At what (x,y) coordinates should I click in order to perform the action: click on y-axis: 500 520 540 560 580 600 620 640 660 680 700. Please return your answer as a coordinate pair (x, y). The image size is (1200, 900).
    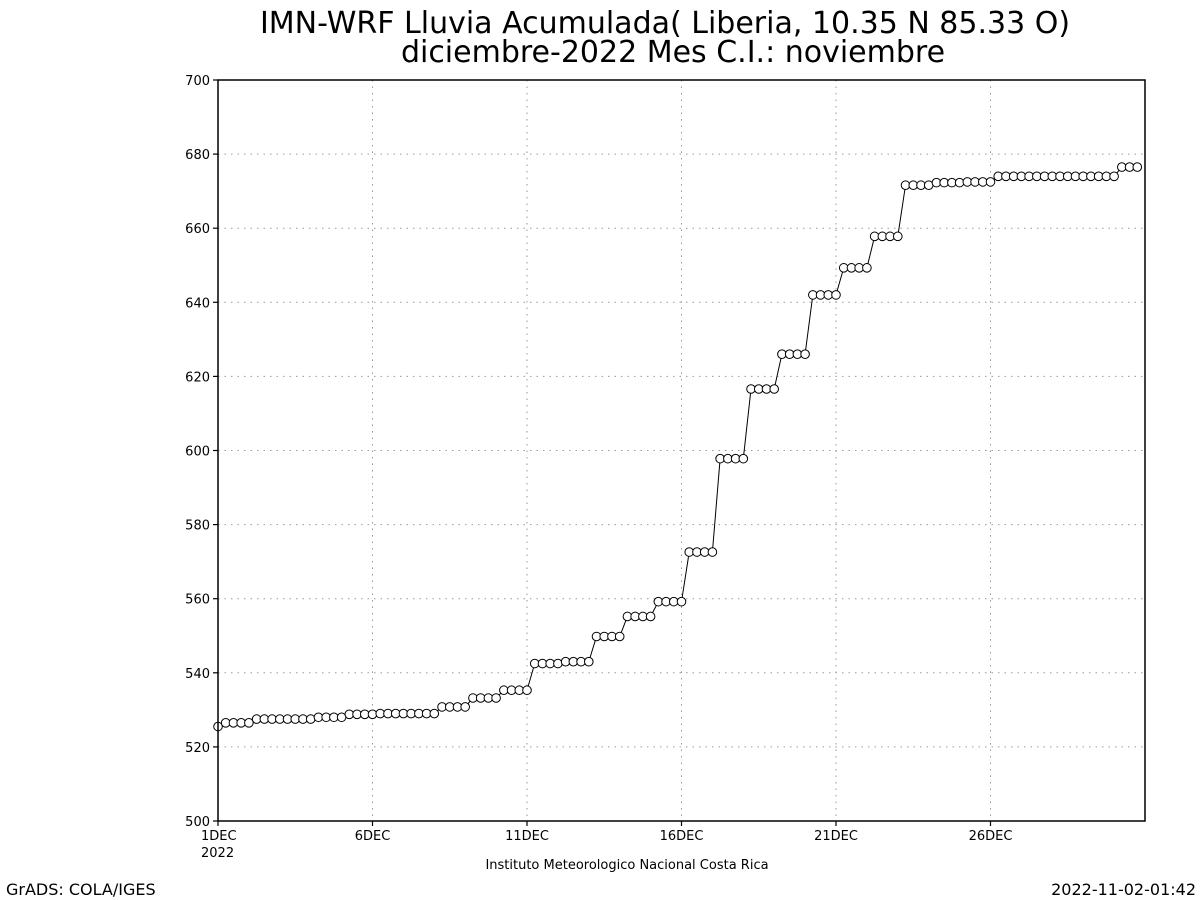
    Looking at the image, I should click on (201, 452).